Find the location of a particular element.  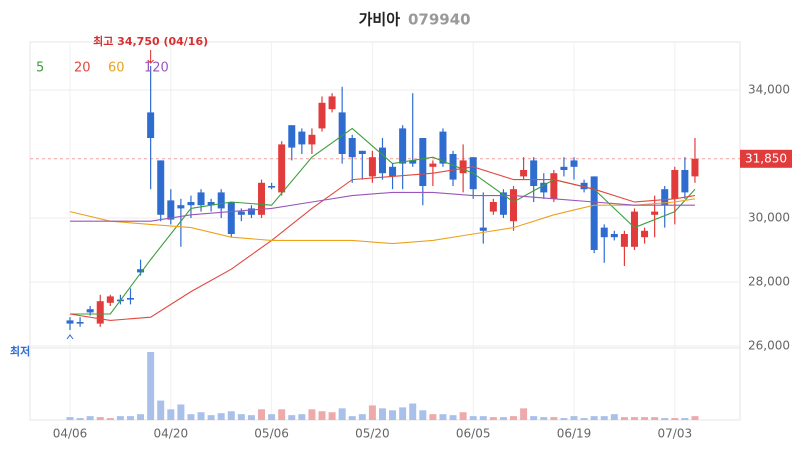

chart-subtitle: 079940 is located at coordinates (439, 20).